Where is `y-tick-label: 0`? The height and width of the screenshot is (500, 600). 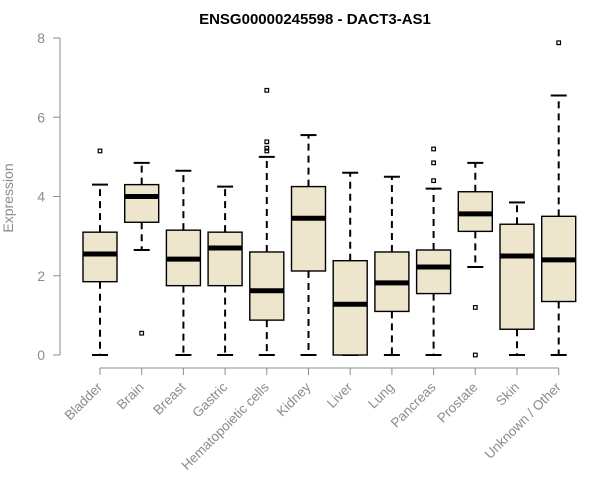
y-tick-label: 0 is located at coordinates (41, 355).